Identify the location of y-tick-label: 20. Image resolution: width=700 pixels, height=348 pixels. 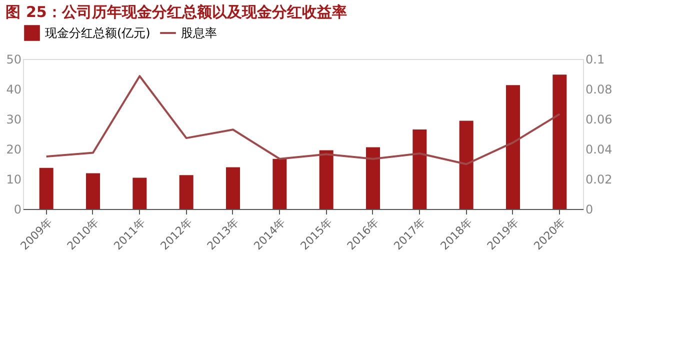
(14, 149).